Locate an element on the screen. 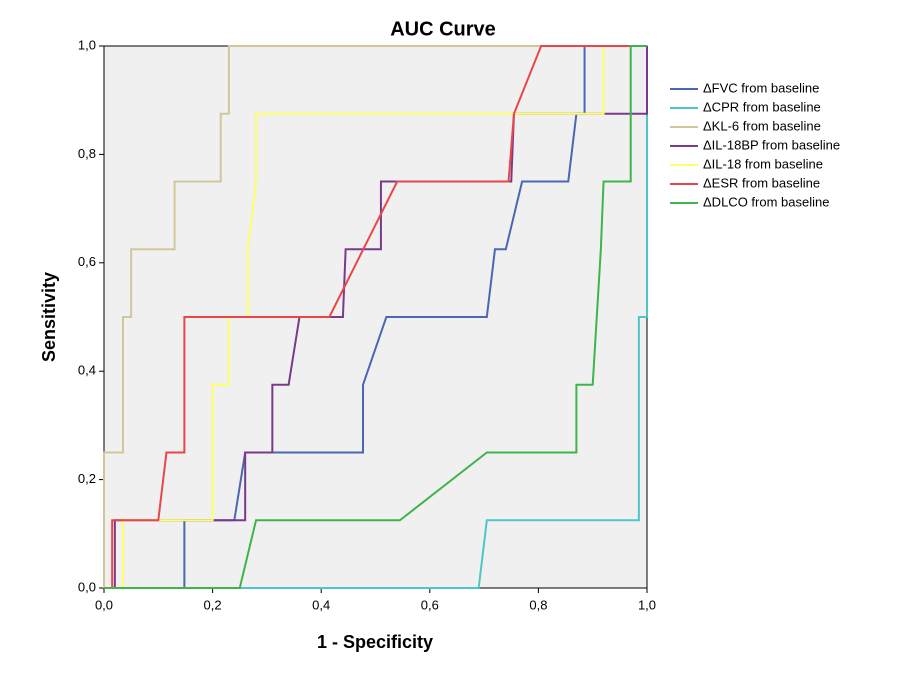 The image size is (898, 677). chart-title: AUC Curve is located at coordinates (443, 29).